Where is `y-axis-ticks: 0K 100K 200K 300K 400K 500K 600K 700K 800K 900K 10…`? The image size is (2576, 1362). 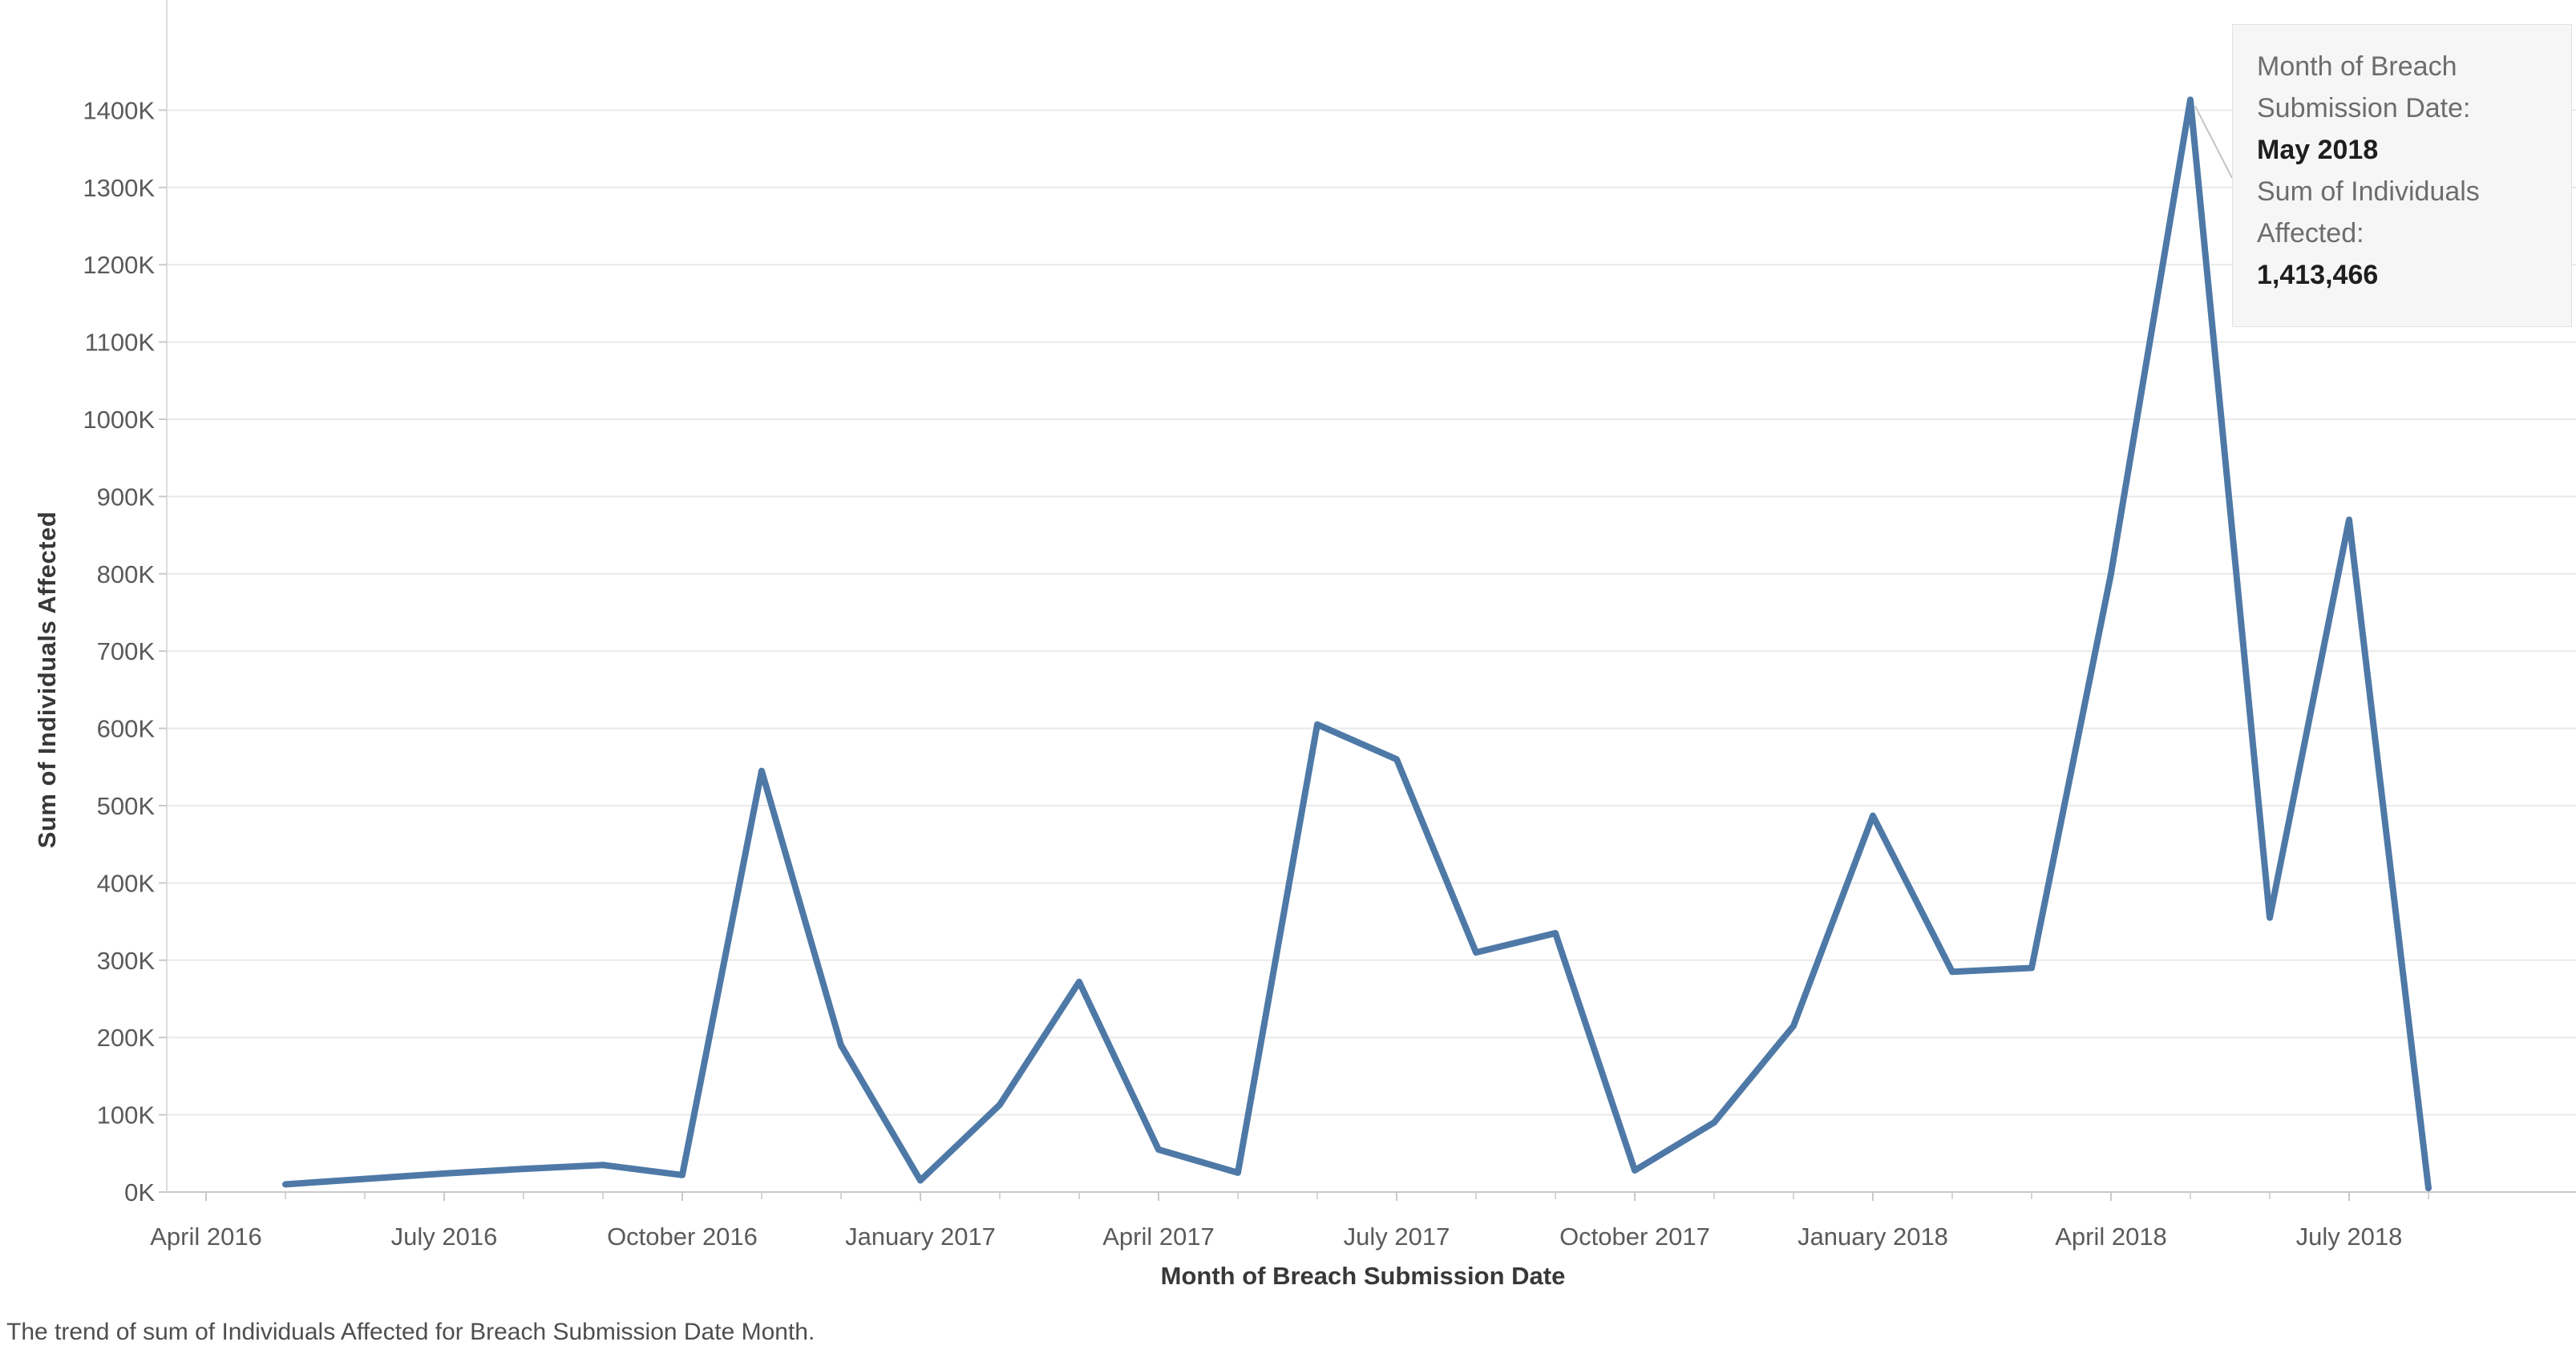 y-axis-ticks: 0K 100K 200K 300K 400K 500K 600K 700K 800K 900K 10… is located at coordinates (125, 651).